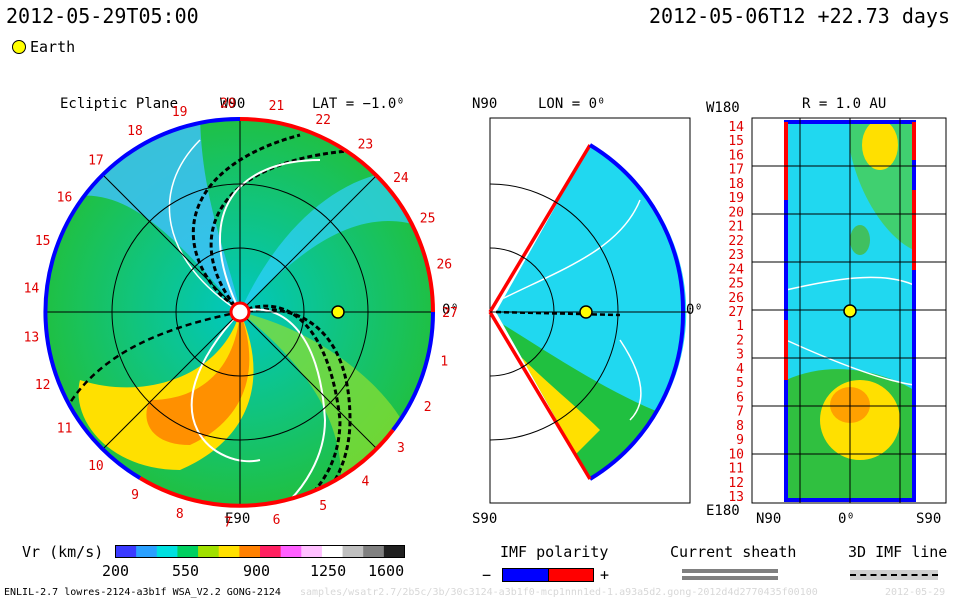 This screenshot has height=600, width=960. I want to click on radial-y-tick: 20, so click(736, 212).